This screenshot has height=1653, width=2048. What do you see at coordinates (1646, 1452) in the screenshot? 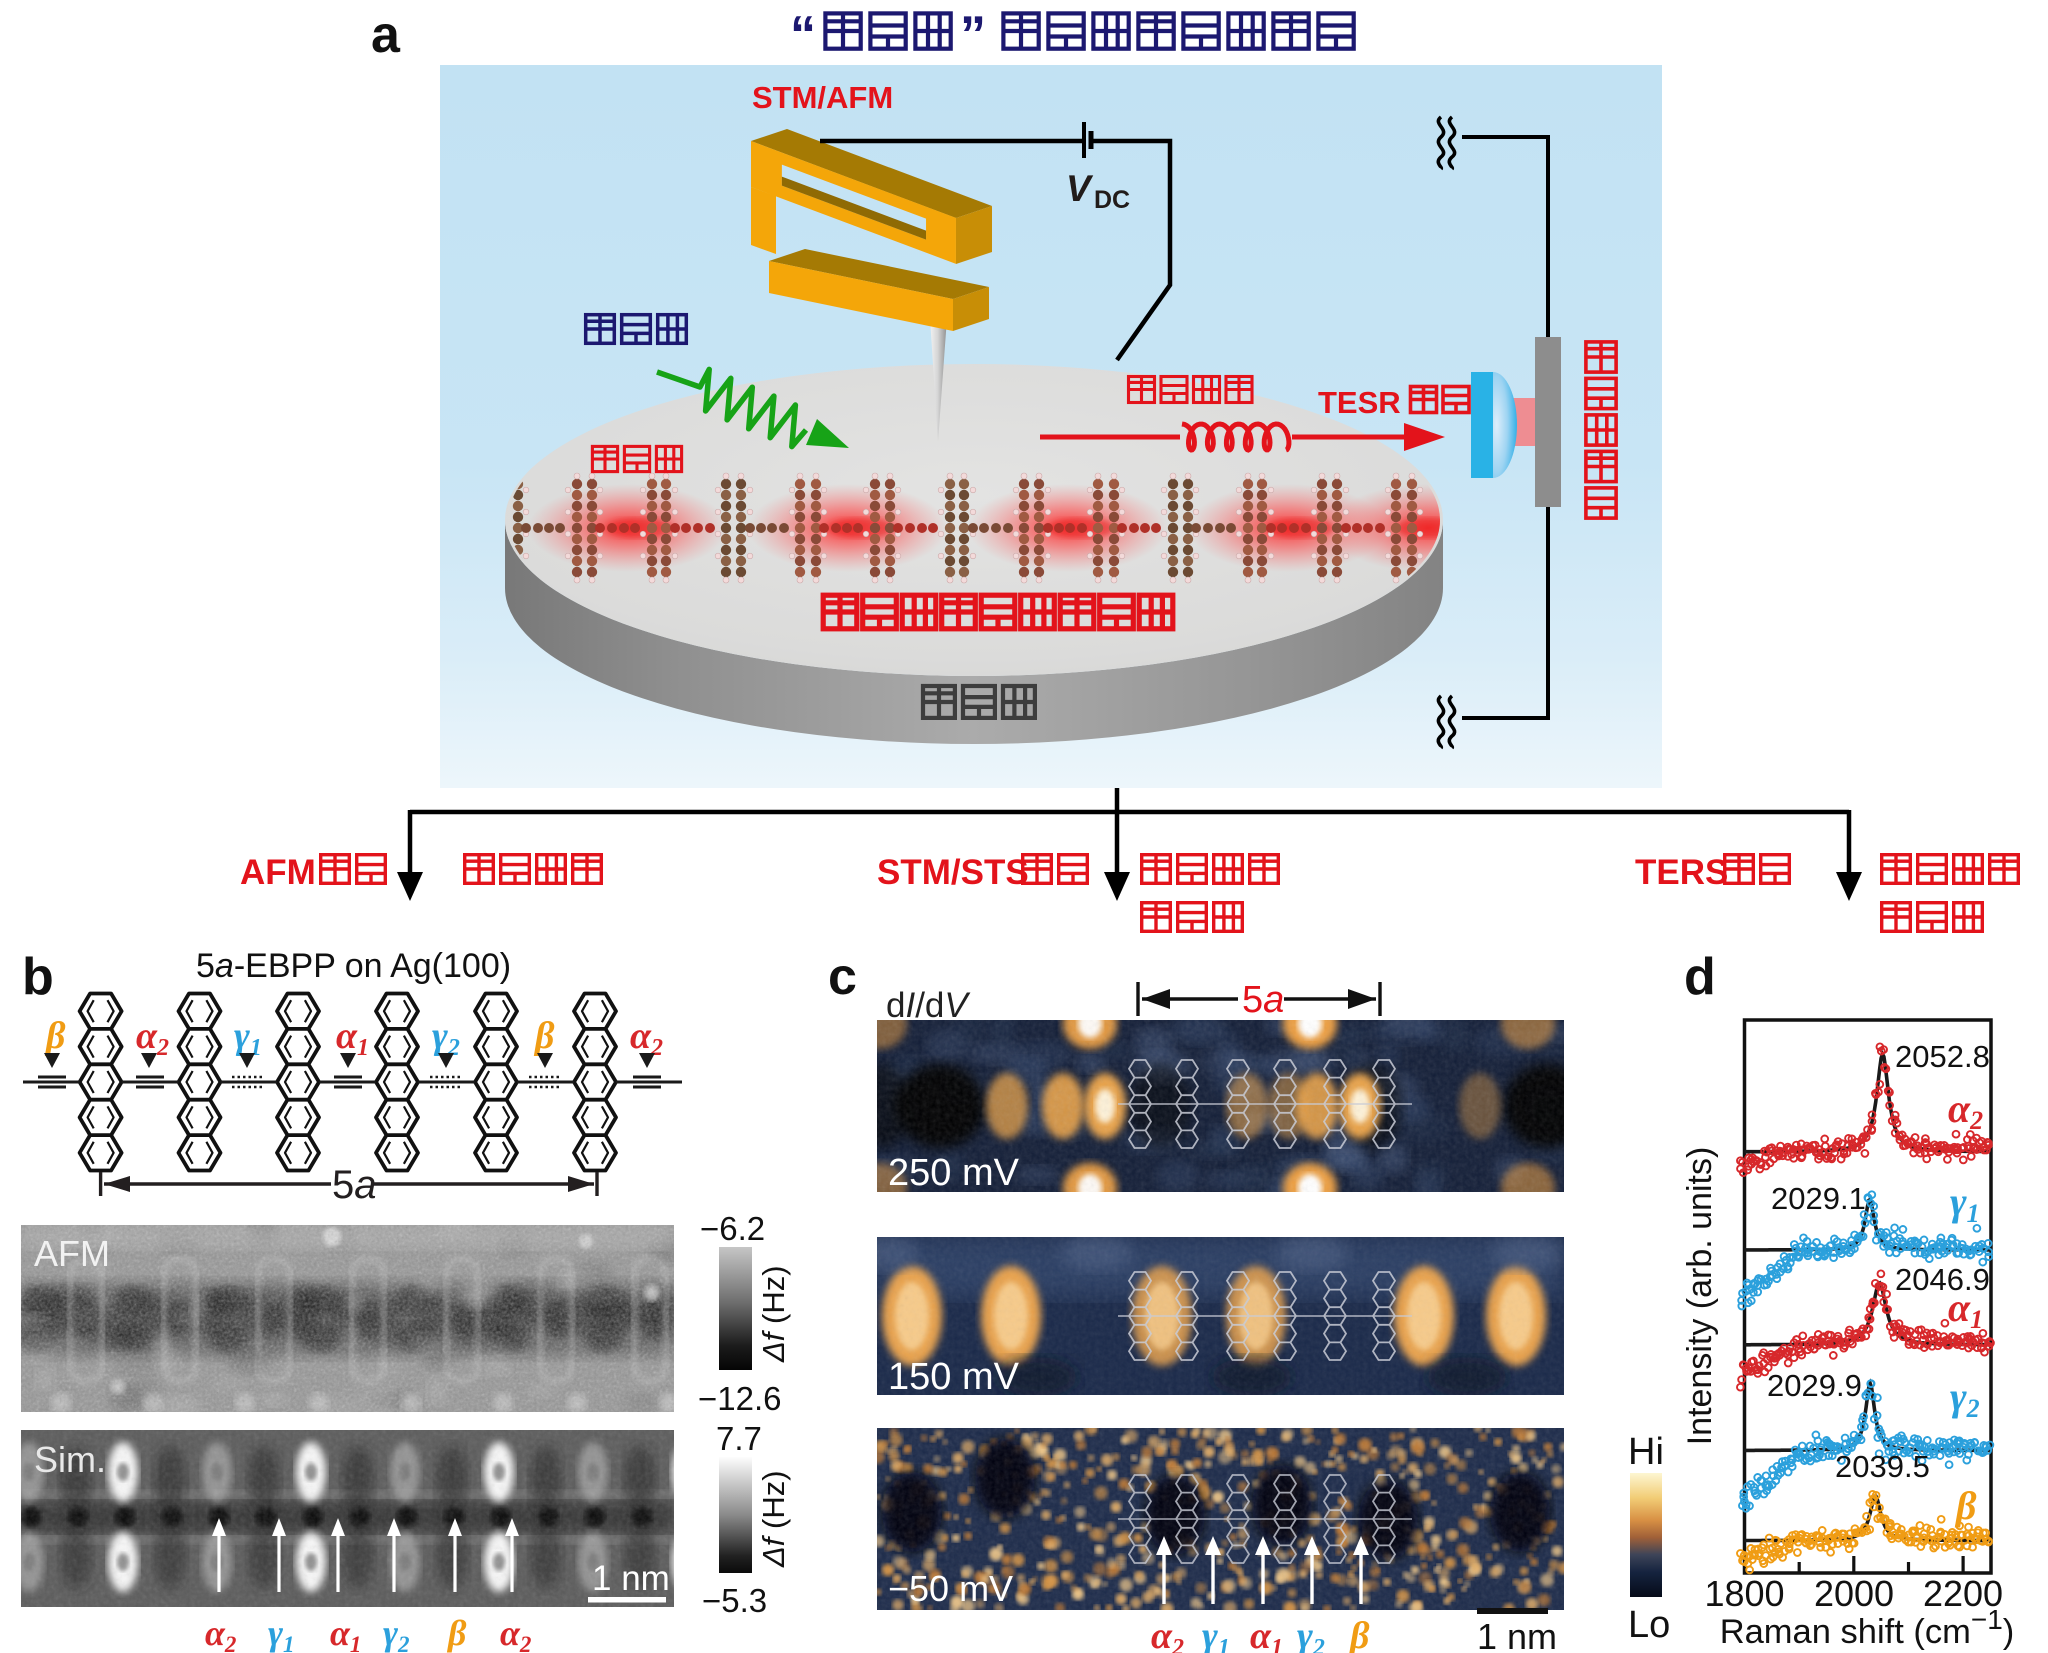
I see `svg-text: Hi` at bounding box center [1646, 1452].